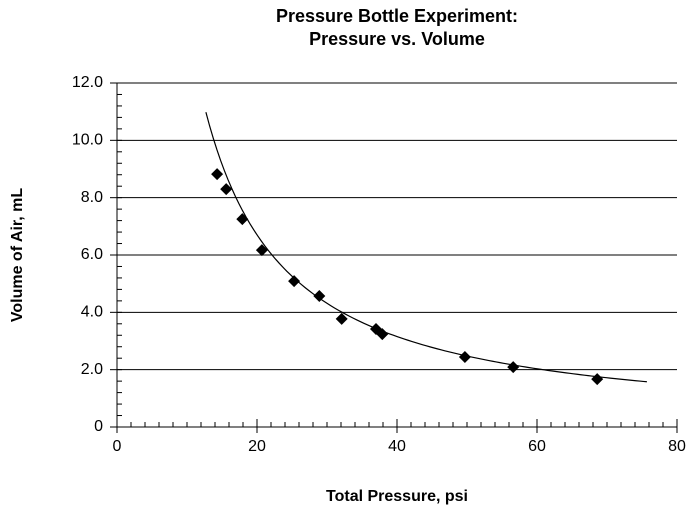  What do you see at coordinates (98, 426) in the screenshot?
I see `y-tick-label: 0` at bounding box center [98, 426].